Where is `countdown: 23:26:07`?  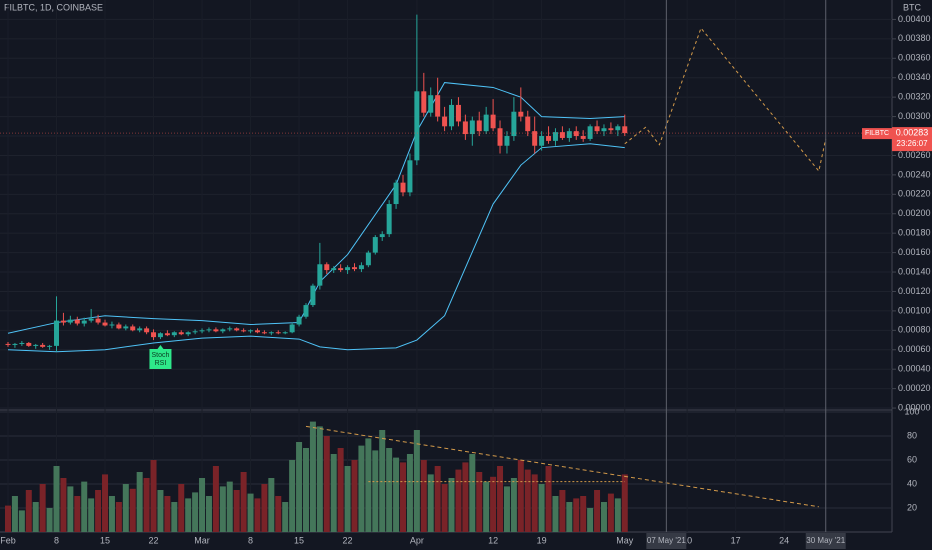 countdown: 23:26:07 is located at coordinates (912, 143).